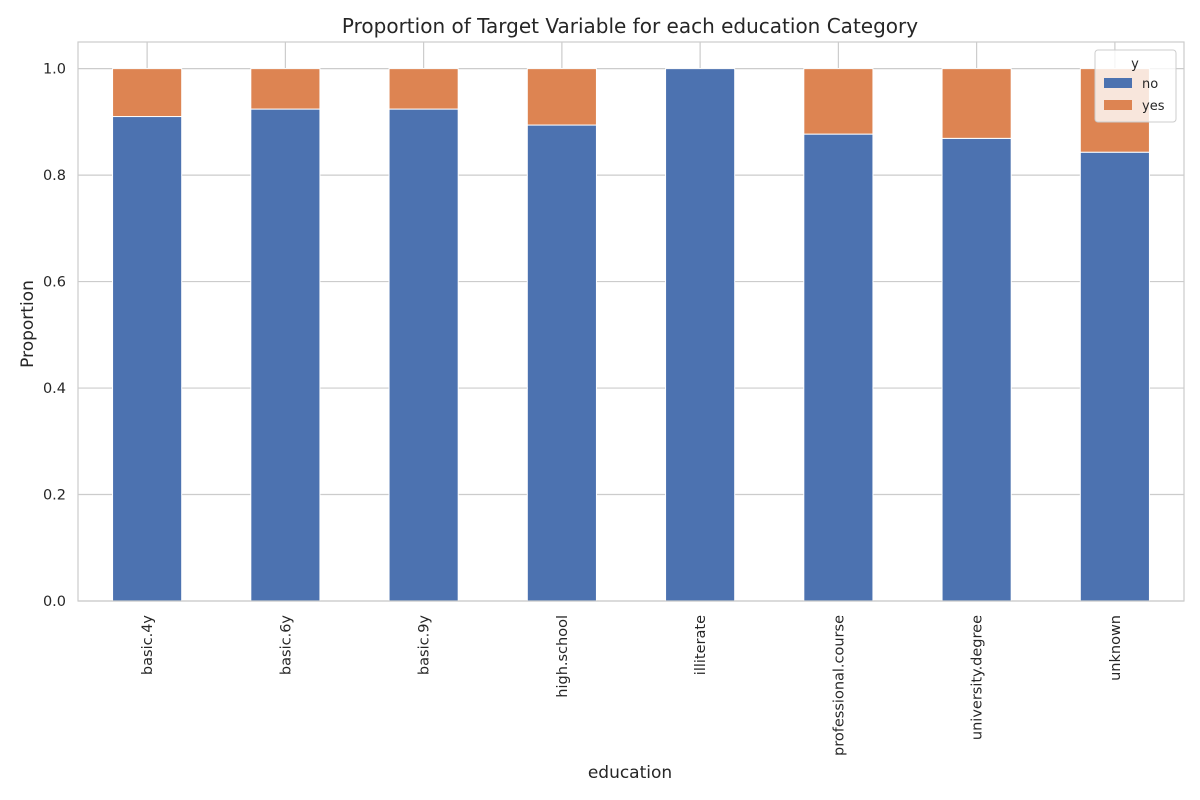  What do you see at coordinates (1153, 106) in the screenshot?
I see `legend-label-yes: yes` at bounding box center [1153, 106].